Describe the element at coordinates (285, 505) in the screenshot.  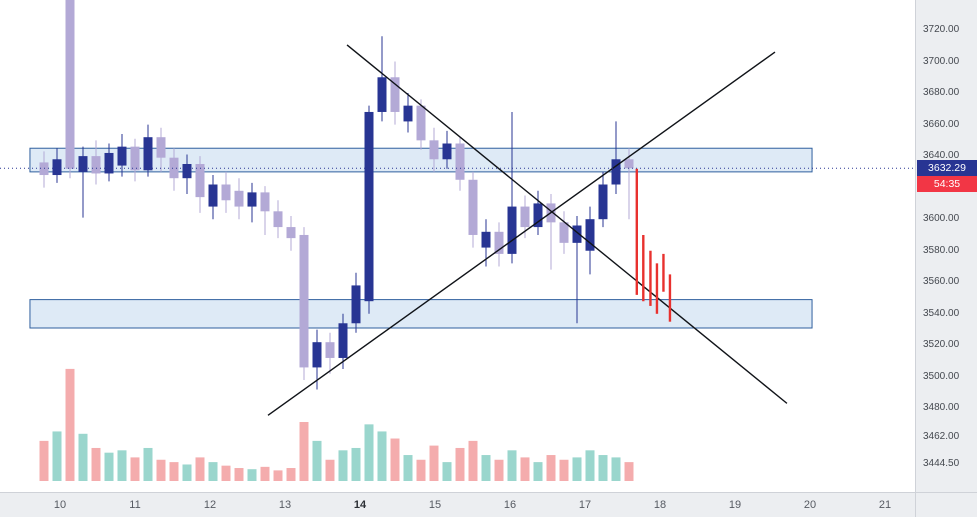
I see `time-tick-label: 13` at that location.